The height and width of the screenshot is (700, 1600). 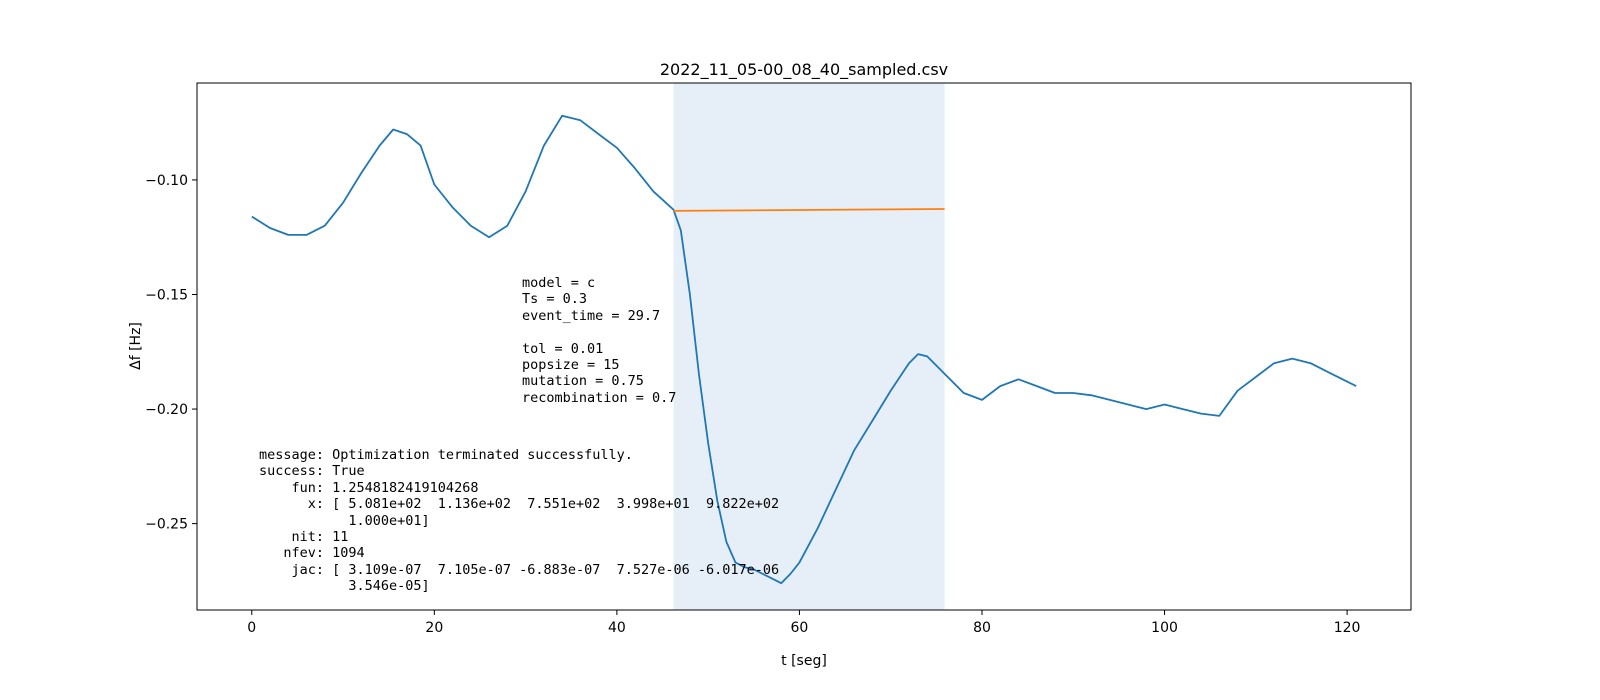 What do you see at coordinates (804, 70) in the screenshot?
I see `chart-title: 2022_11_05-00_08_40_sampled.csv` at bounding box center [804, 70].